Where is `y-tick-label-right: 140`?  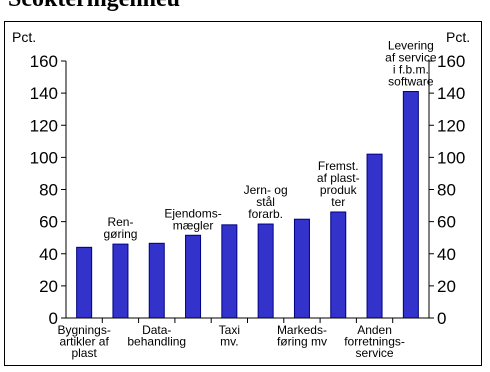 y-tick-label-right: 140 is located at coordinates (451, 93).